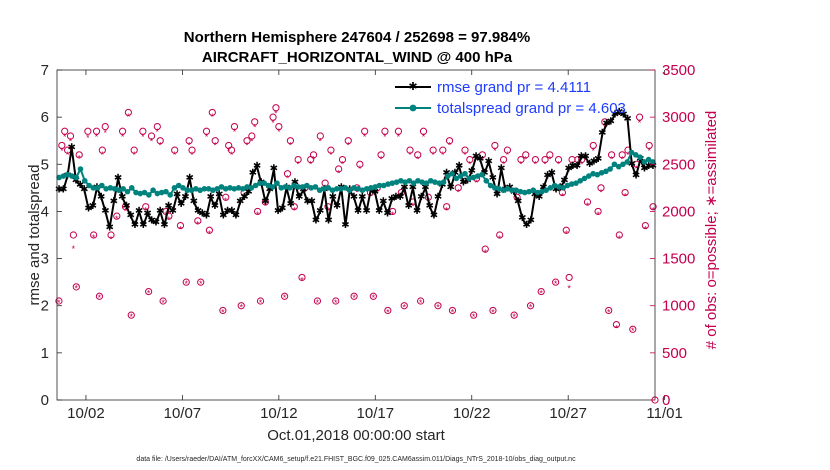  What do you see at coordinates (86, 413) in the screenshot?
I see `x-tick-label: 10/02` at bounding box center [86, 413].